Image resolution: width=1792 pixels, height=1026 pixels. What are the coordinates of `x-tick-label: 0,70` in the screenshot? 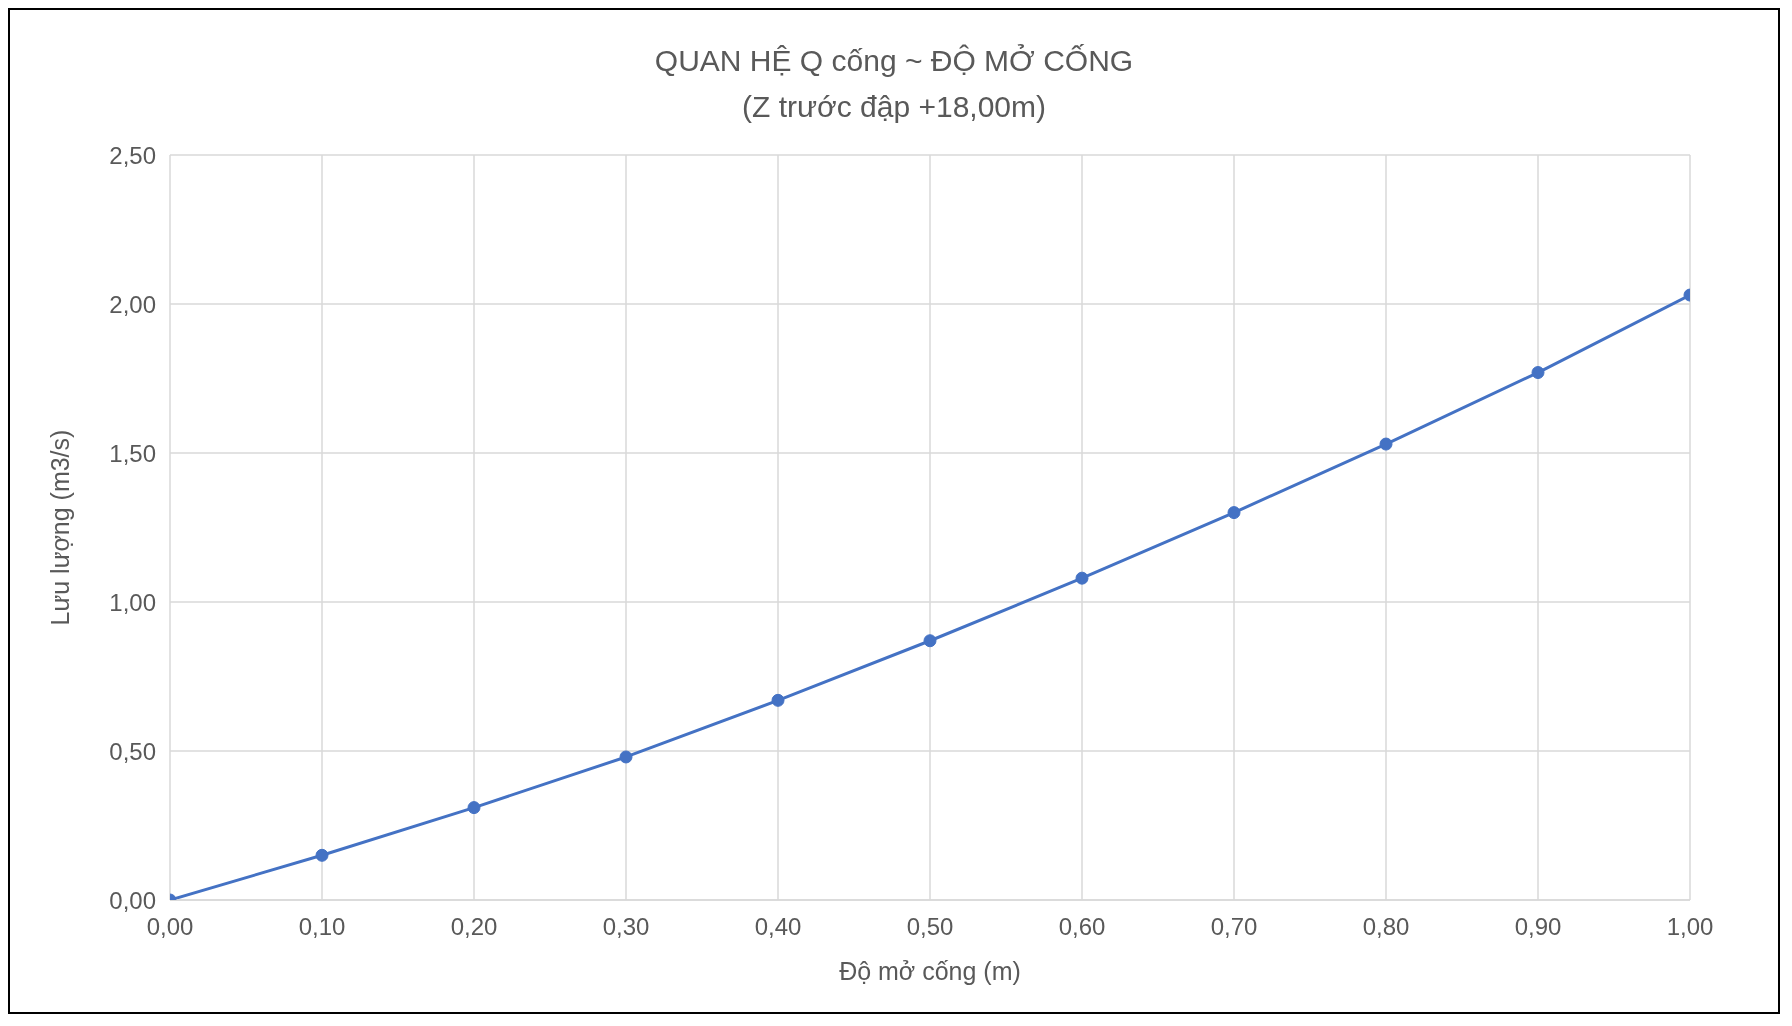 It's located at (1234, 927).